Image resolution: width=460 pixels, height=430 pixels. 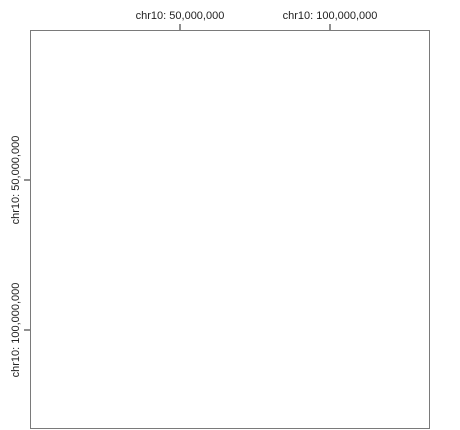 What do you see at coordinates (20, 257) in the screenshot?
I see `y-axis-ticks: chr10: 50,000,000 chr10: 100,000,000` at bounding box center [20, 257].